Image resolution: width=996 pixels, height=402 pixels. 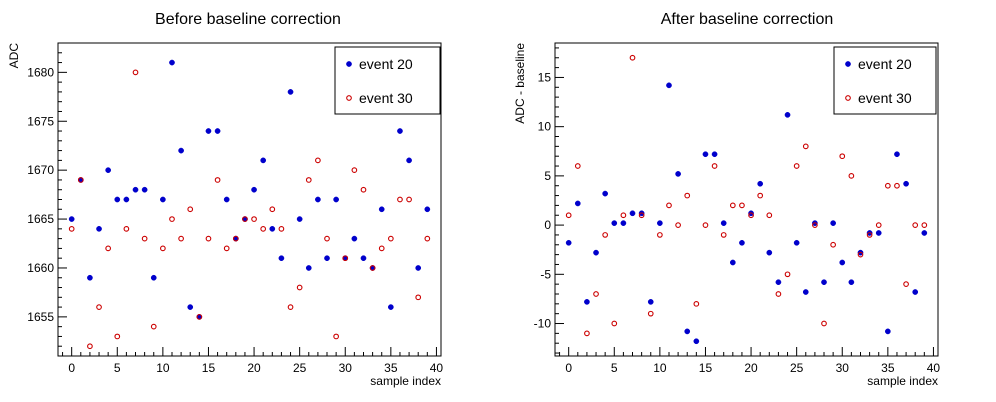 I want to click on legend-label: event 30, so click(x=885, y=98).